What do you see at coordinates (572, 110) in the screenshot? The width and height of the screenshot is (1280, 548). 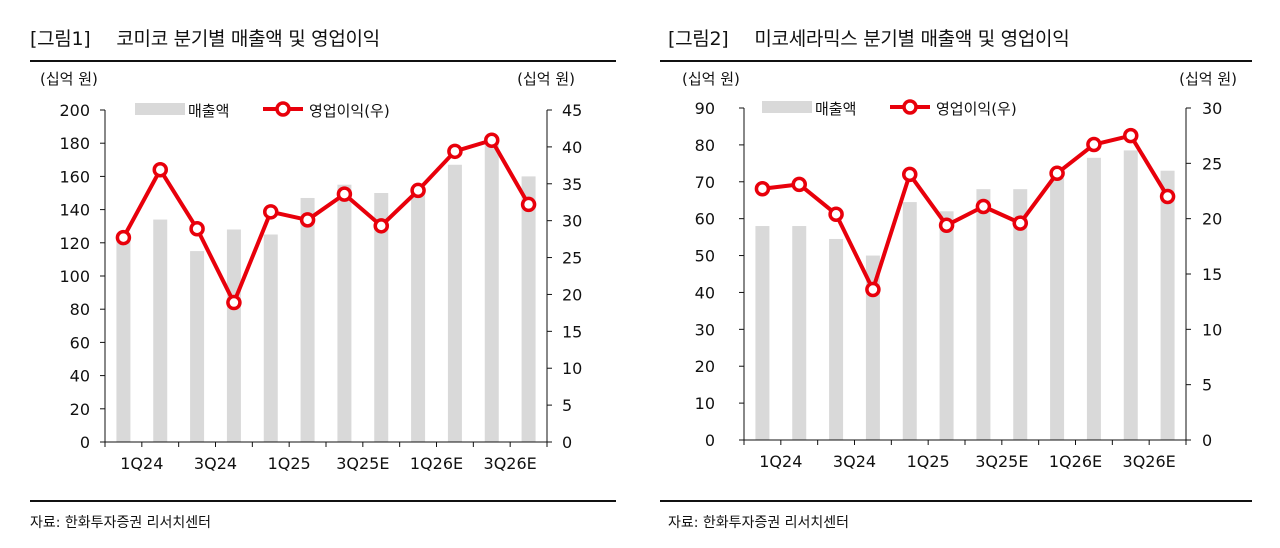 I see `right-tick-label: 45` at bounding box center [572, 110].